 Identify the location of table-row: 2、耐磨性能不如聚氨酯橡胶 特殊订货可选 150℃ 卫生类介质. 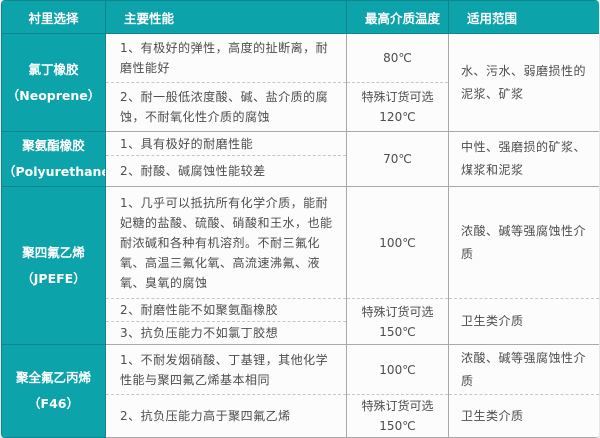
(300, 321).